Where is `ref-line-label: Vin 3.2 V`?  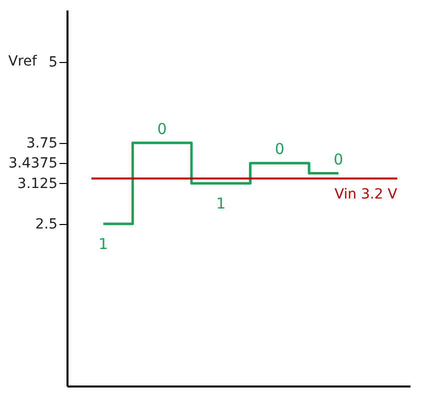 ref-line-label: Vin 3.2 V is located at coordinates (366, 194).